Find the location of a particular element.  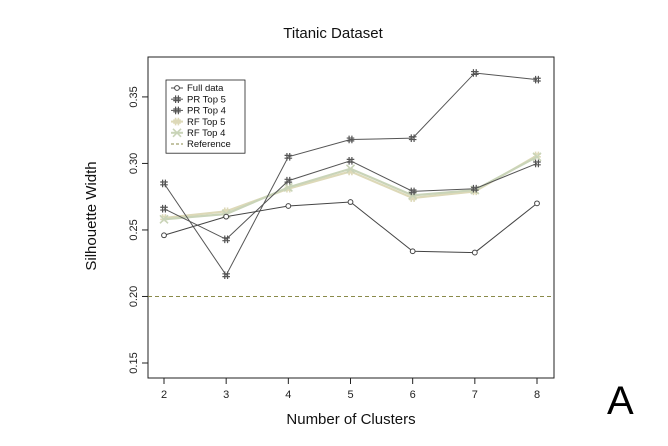

y-tick-label: 0.30 is located at coordinates (134, 163).